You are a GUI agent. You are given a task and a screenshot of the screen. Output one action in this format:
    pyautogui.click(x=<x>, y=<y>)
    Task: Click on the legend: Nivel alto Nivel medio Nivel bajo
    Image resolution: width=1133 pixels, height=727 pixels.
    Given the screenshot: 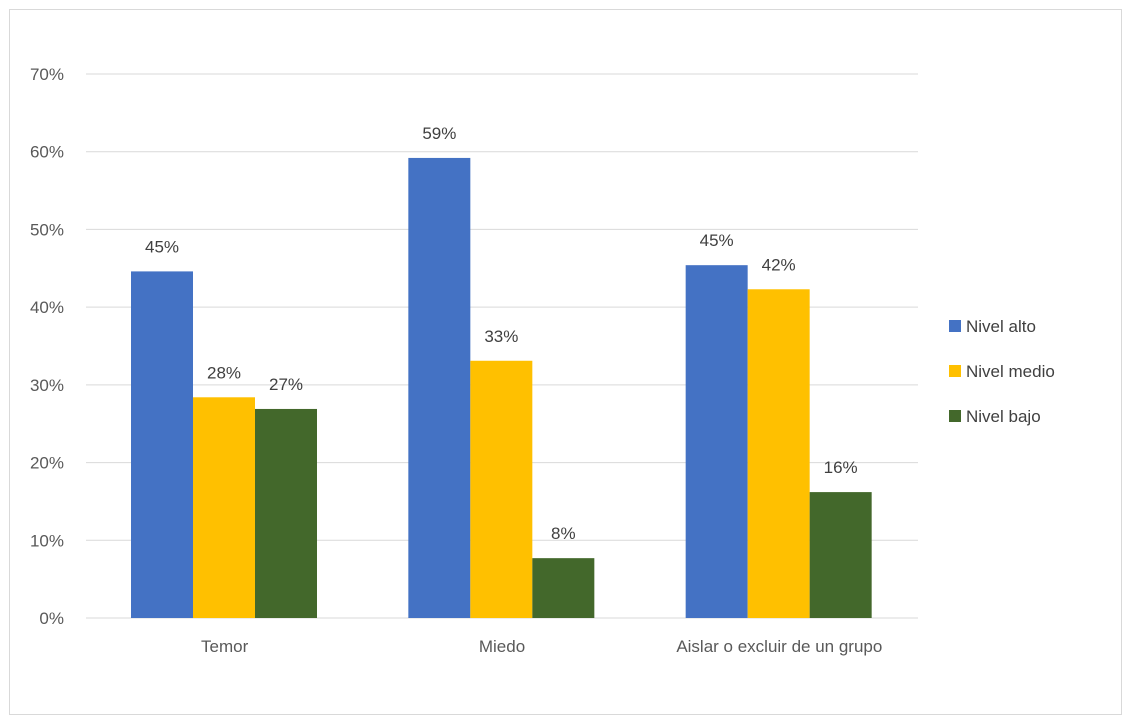 What is the action you would take?
    pyautogui.click(x=1002, y=371)
    